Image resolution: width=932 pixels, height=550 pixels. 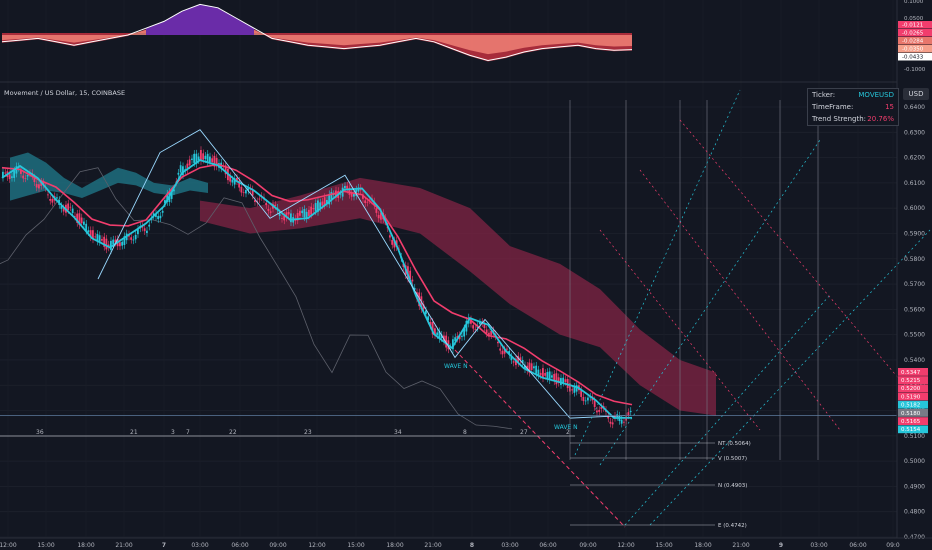 I want to click on price-tag-text: 0.5200, so click(x=911, y=389).